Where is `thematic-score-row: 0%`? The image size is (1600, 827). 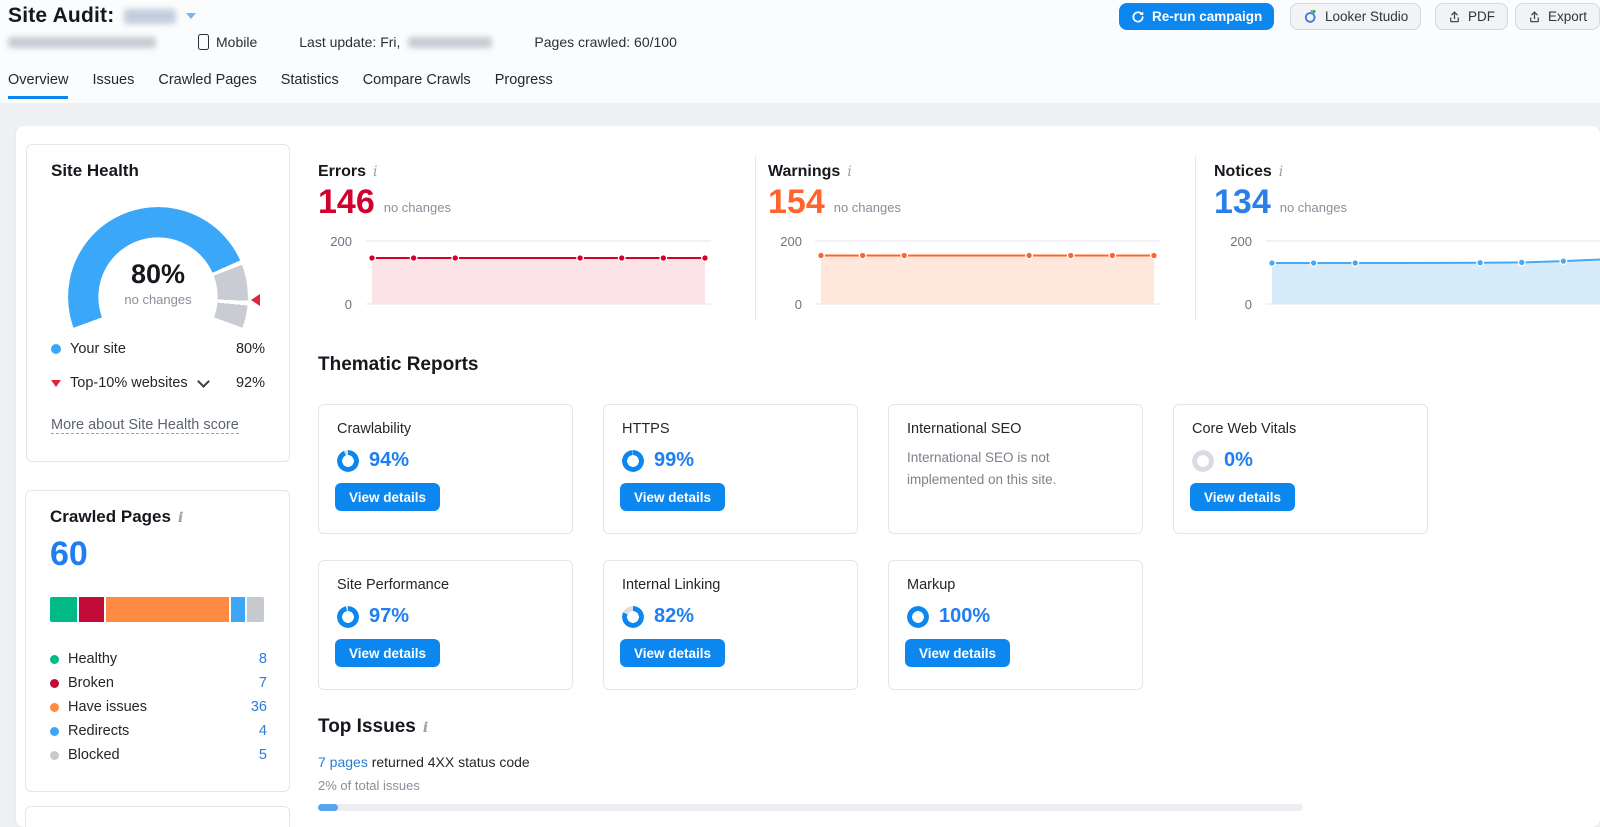 thematic-score-row: 0% is located at coordinates (1300, 460).